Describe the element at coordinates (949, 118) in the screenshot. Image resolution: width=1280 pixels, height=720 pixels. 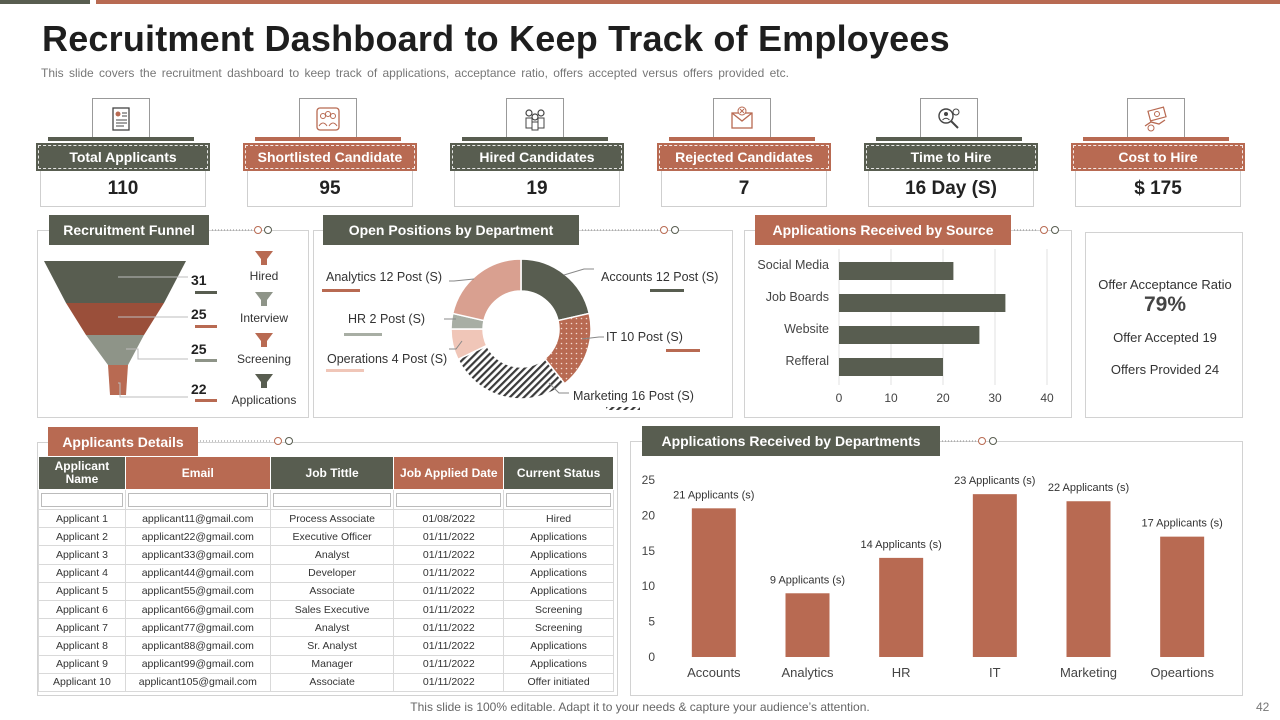
I see `search-candidate-icon` at that location.